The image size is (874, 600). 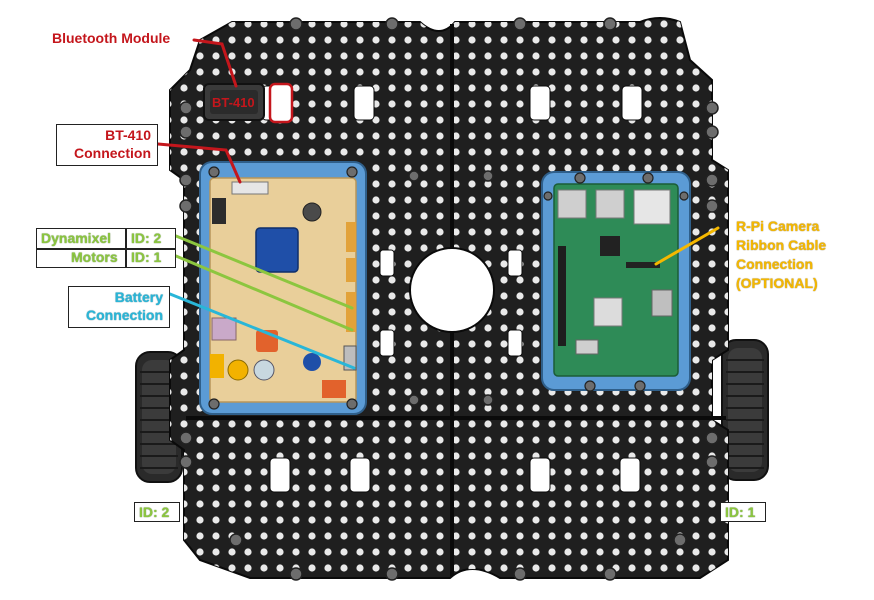 What do you see at coordinates (781, 245) in the screenshot?
I see `rpi-line2: Ribbon Cable` at bounding box center [781, 245].